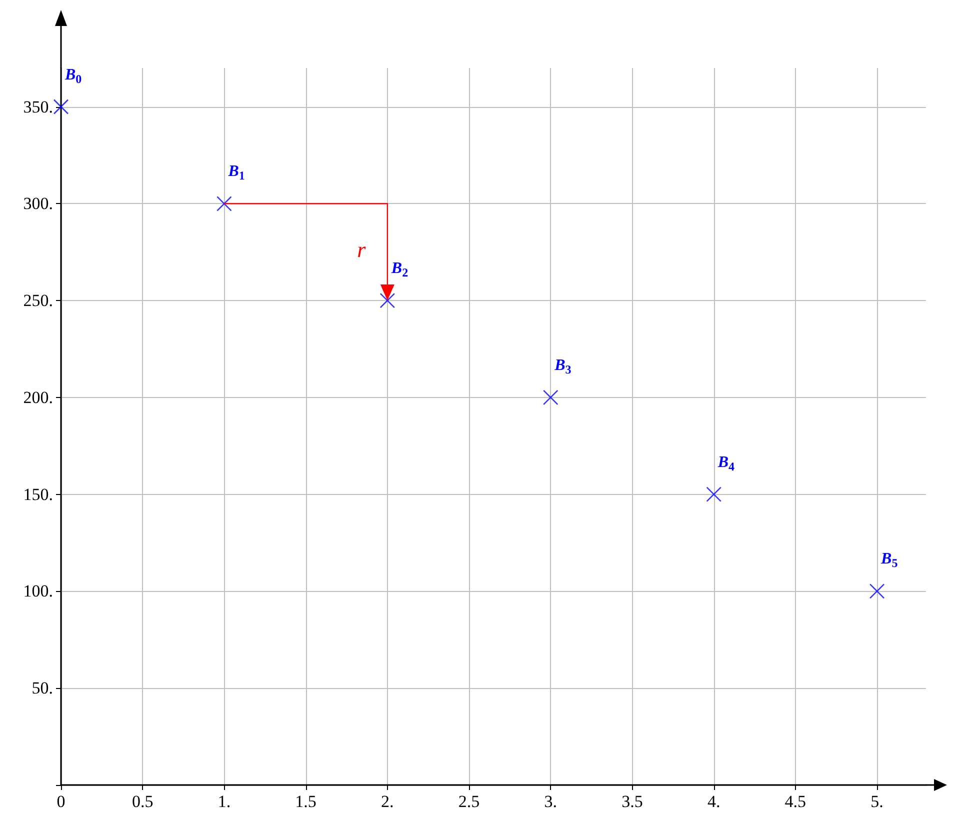  What do you see at coordinates (38, 397) in the screenshot?
I see `y-tick-label: 200.` at bounding box center [38, 397].